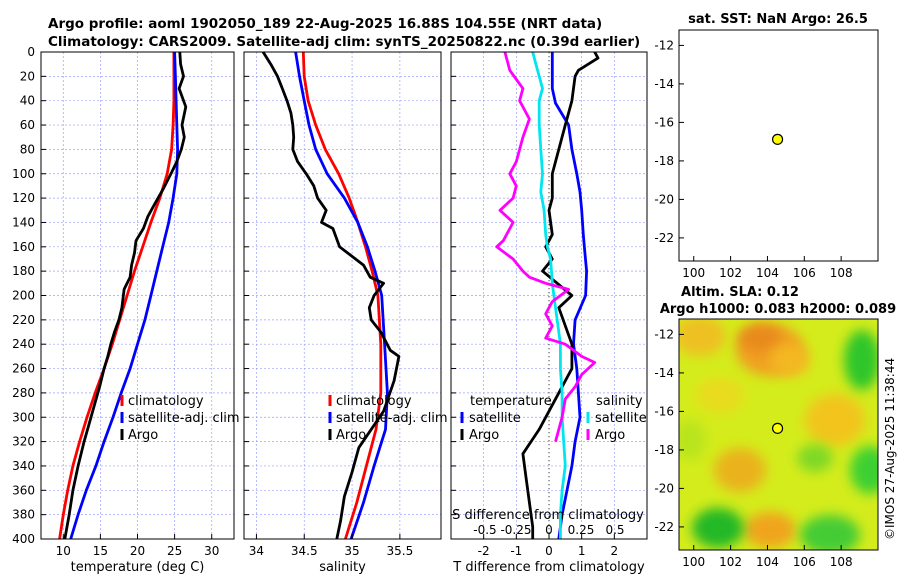 Image resolution: width=900 pixels, height=580 pixels. What do you see at coordinates (211, 551) in the screenshot?
I see `x-tick-label: 30` at bounding box center [211, 551].